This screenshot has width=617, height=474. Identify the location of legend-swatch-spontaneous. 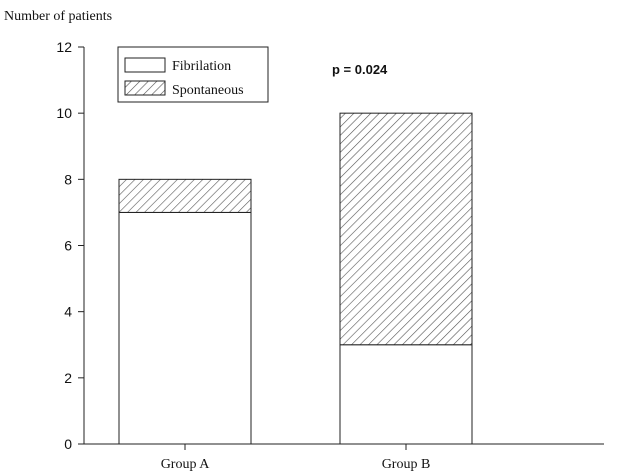
(145, 88).